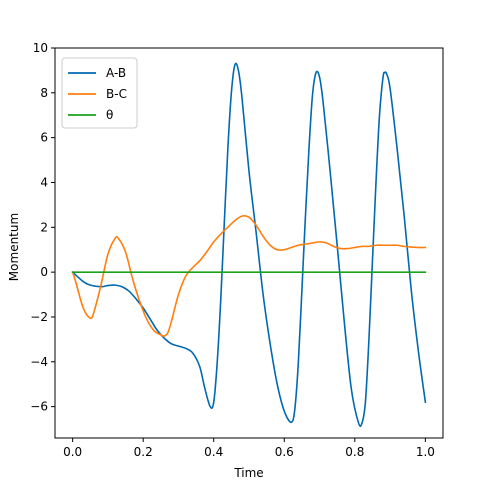  What do you see at coordinates (143, 452) in the screenshot?
I see `x-tick-label: 0.2` at bounding box center [143, 452].